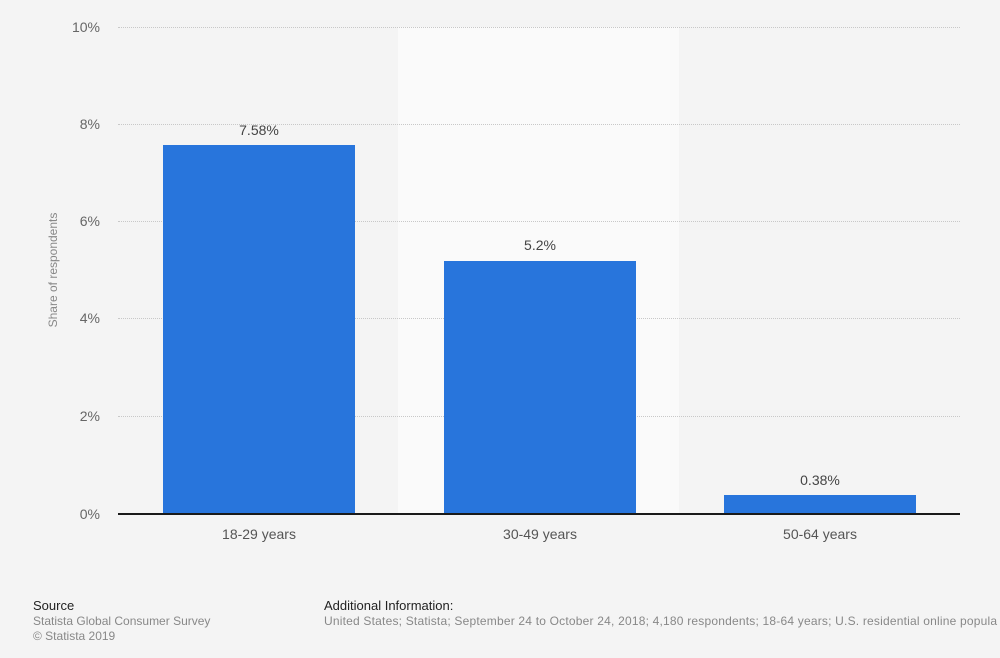 The image size is (1000, 658). Describe the element at coordinates (540, 534) in the screenshot. I see `x-tick-30-49: 30-49 years` at that location.